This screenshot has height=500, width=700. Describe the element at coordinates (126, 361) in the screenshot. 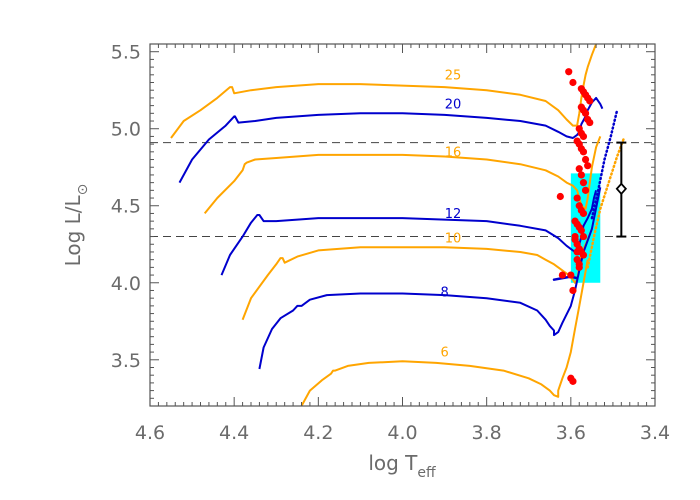

I see `y-tick-label: 3.5` at that location.